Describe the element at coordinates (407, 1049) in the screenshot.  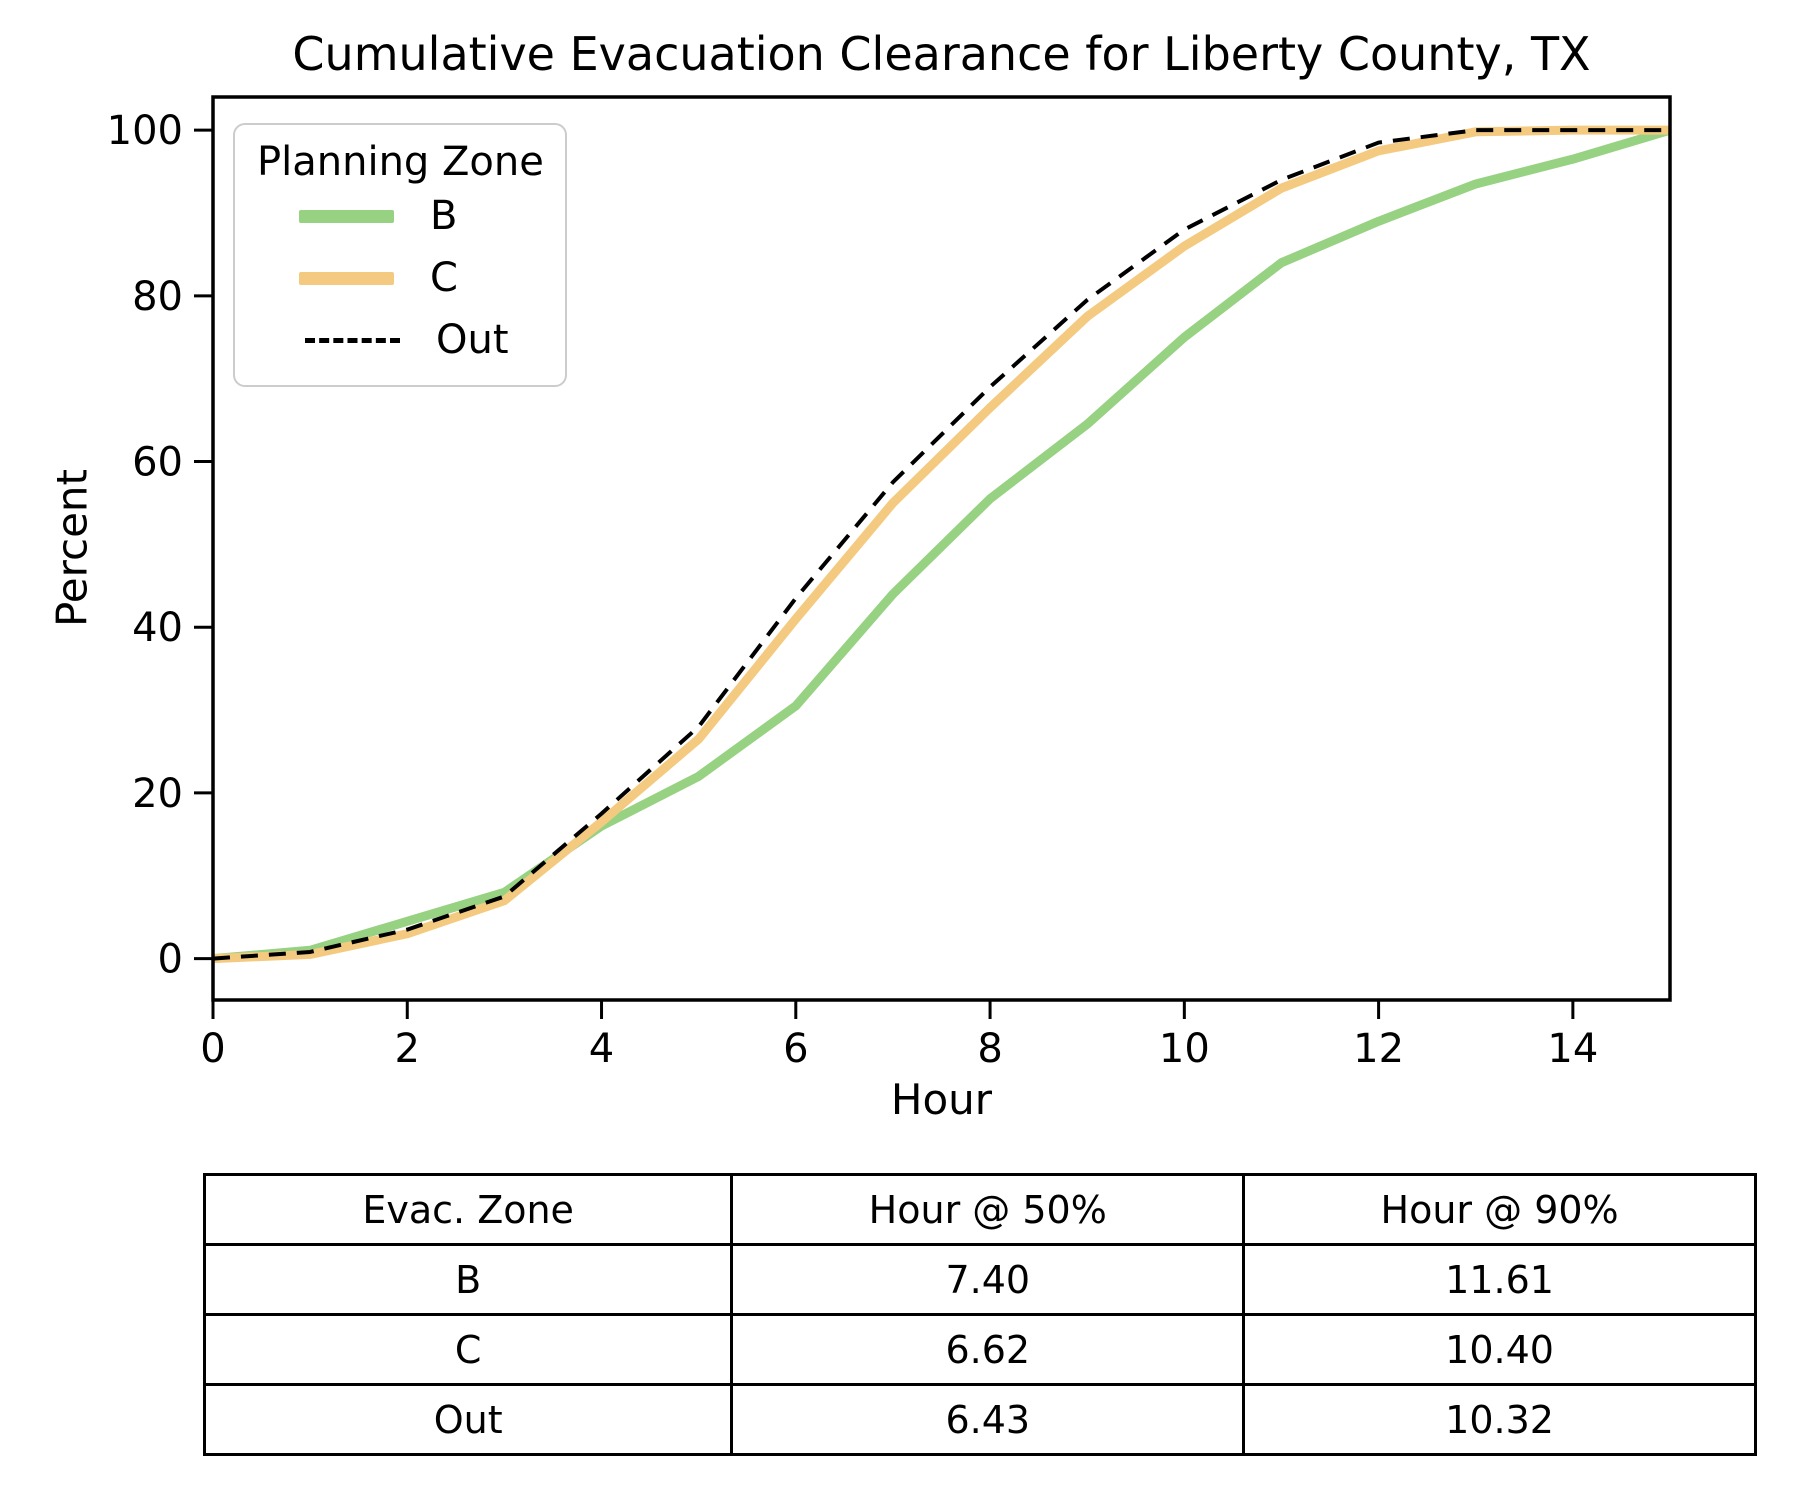
I see `x-axis-tick-label: 2` at that location.